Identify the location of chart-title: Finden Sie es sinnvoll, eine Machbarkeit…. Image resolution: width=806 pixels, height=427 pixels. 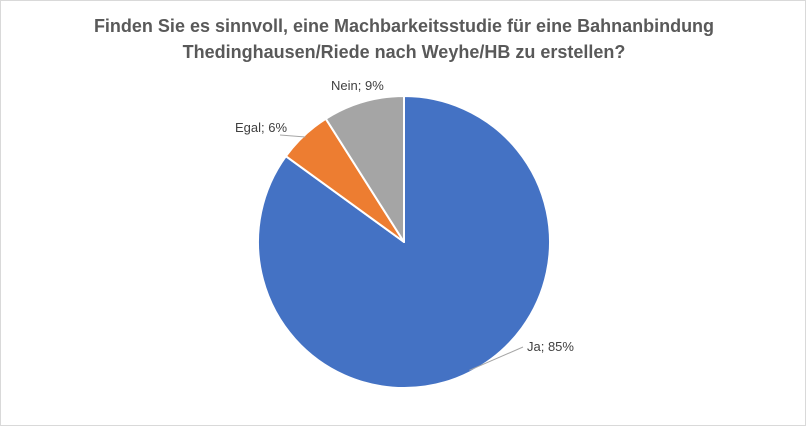
(403, 39).